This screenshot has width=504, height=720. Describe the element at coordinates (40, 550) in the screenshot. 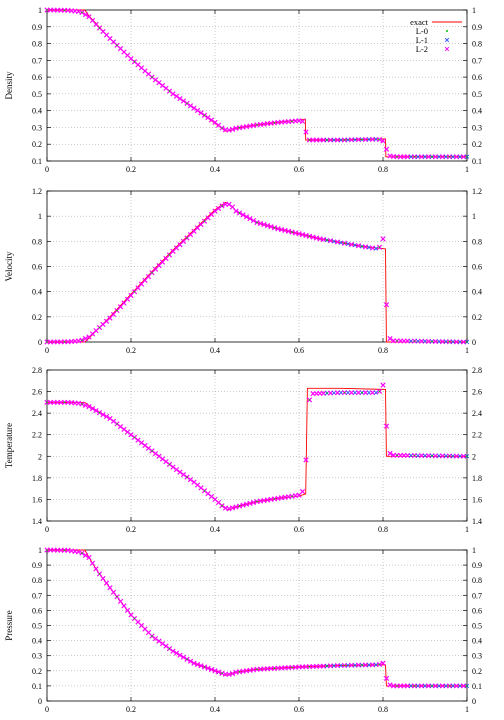

I see `y-tick-label: 1` at that location.